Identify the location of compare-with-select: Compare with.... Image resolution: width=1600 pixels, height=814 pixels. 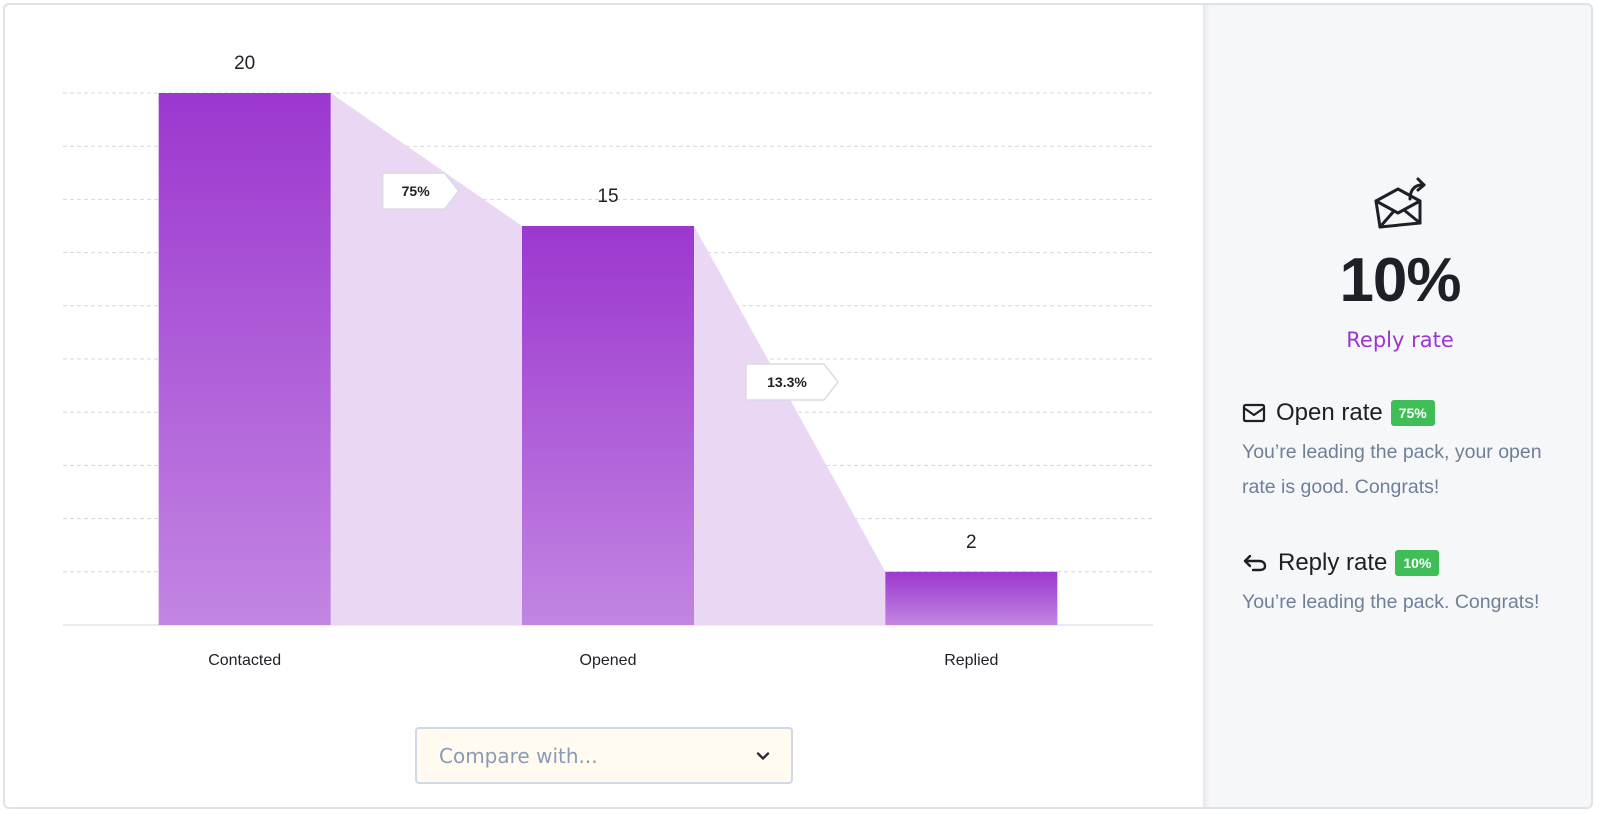
(604, 755).